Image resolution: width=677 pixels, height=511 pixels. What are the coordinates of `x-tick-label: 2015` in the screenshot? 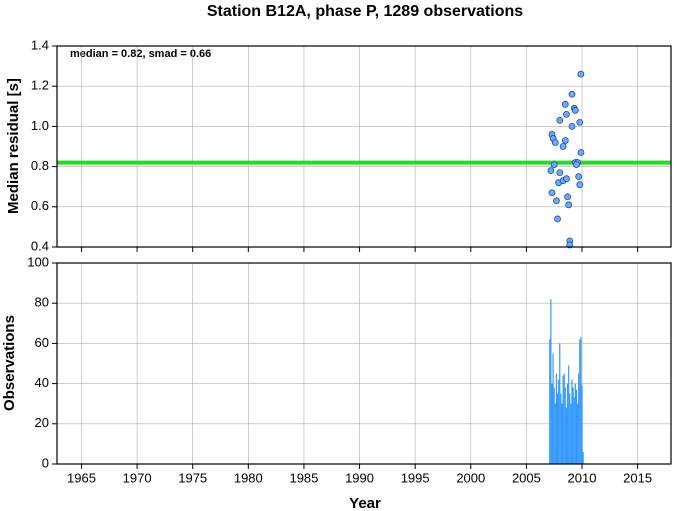 It's located at (637, 477).